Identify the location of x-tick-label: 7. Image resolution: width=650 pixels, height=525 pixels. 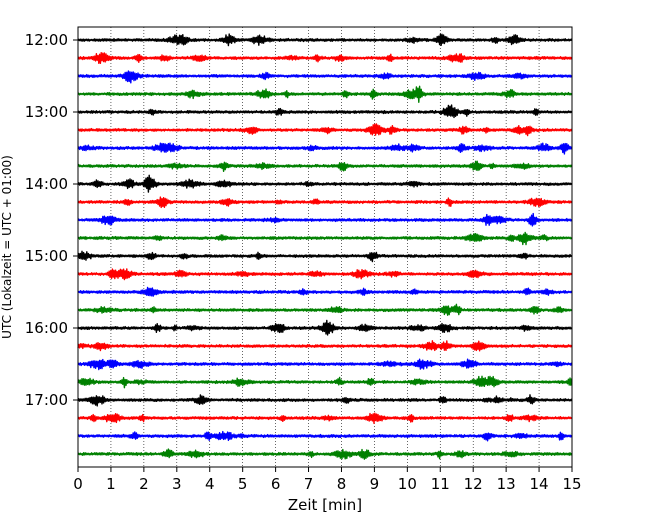
(309, 484).